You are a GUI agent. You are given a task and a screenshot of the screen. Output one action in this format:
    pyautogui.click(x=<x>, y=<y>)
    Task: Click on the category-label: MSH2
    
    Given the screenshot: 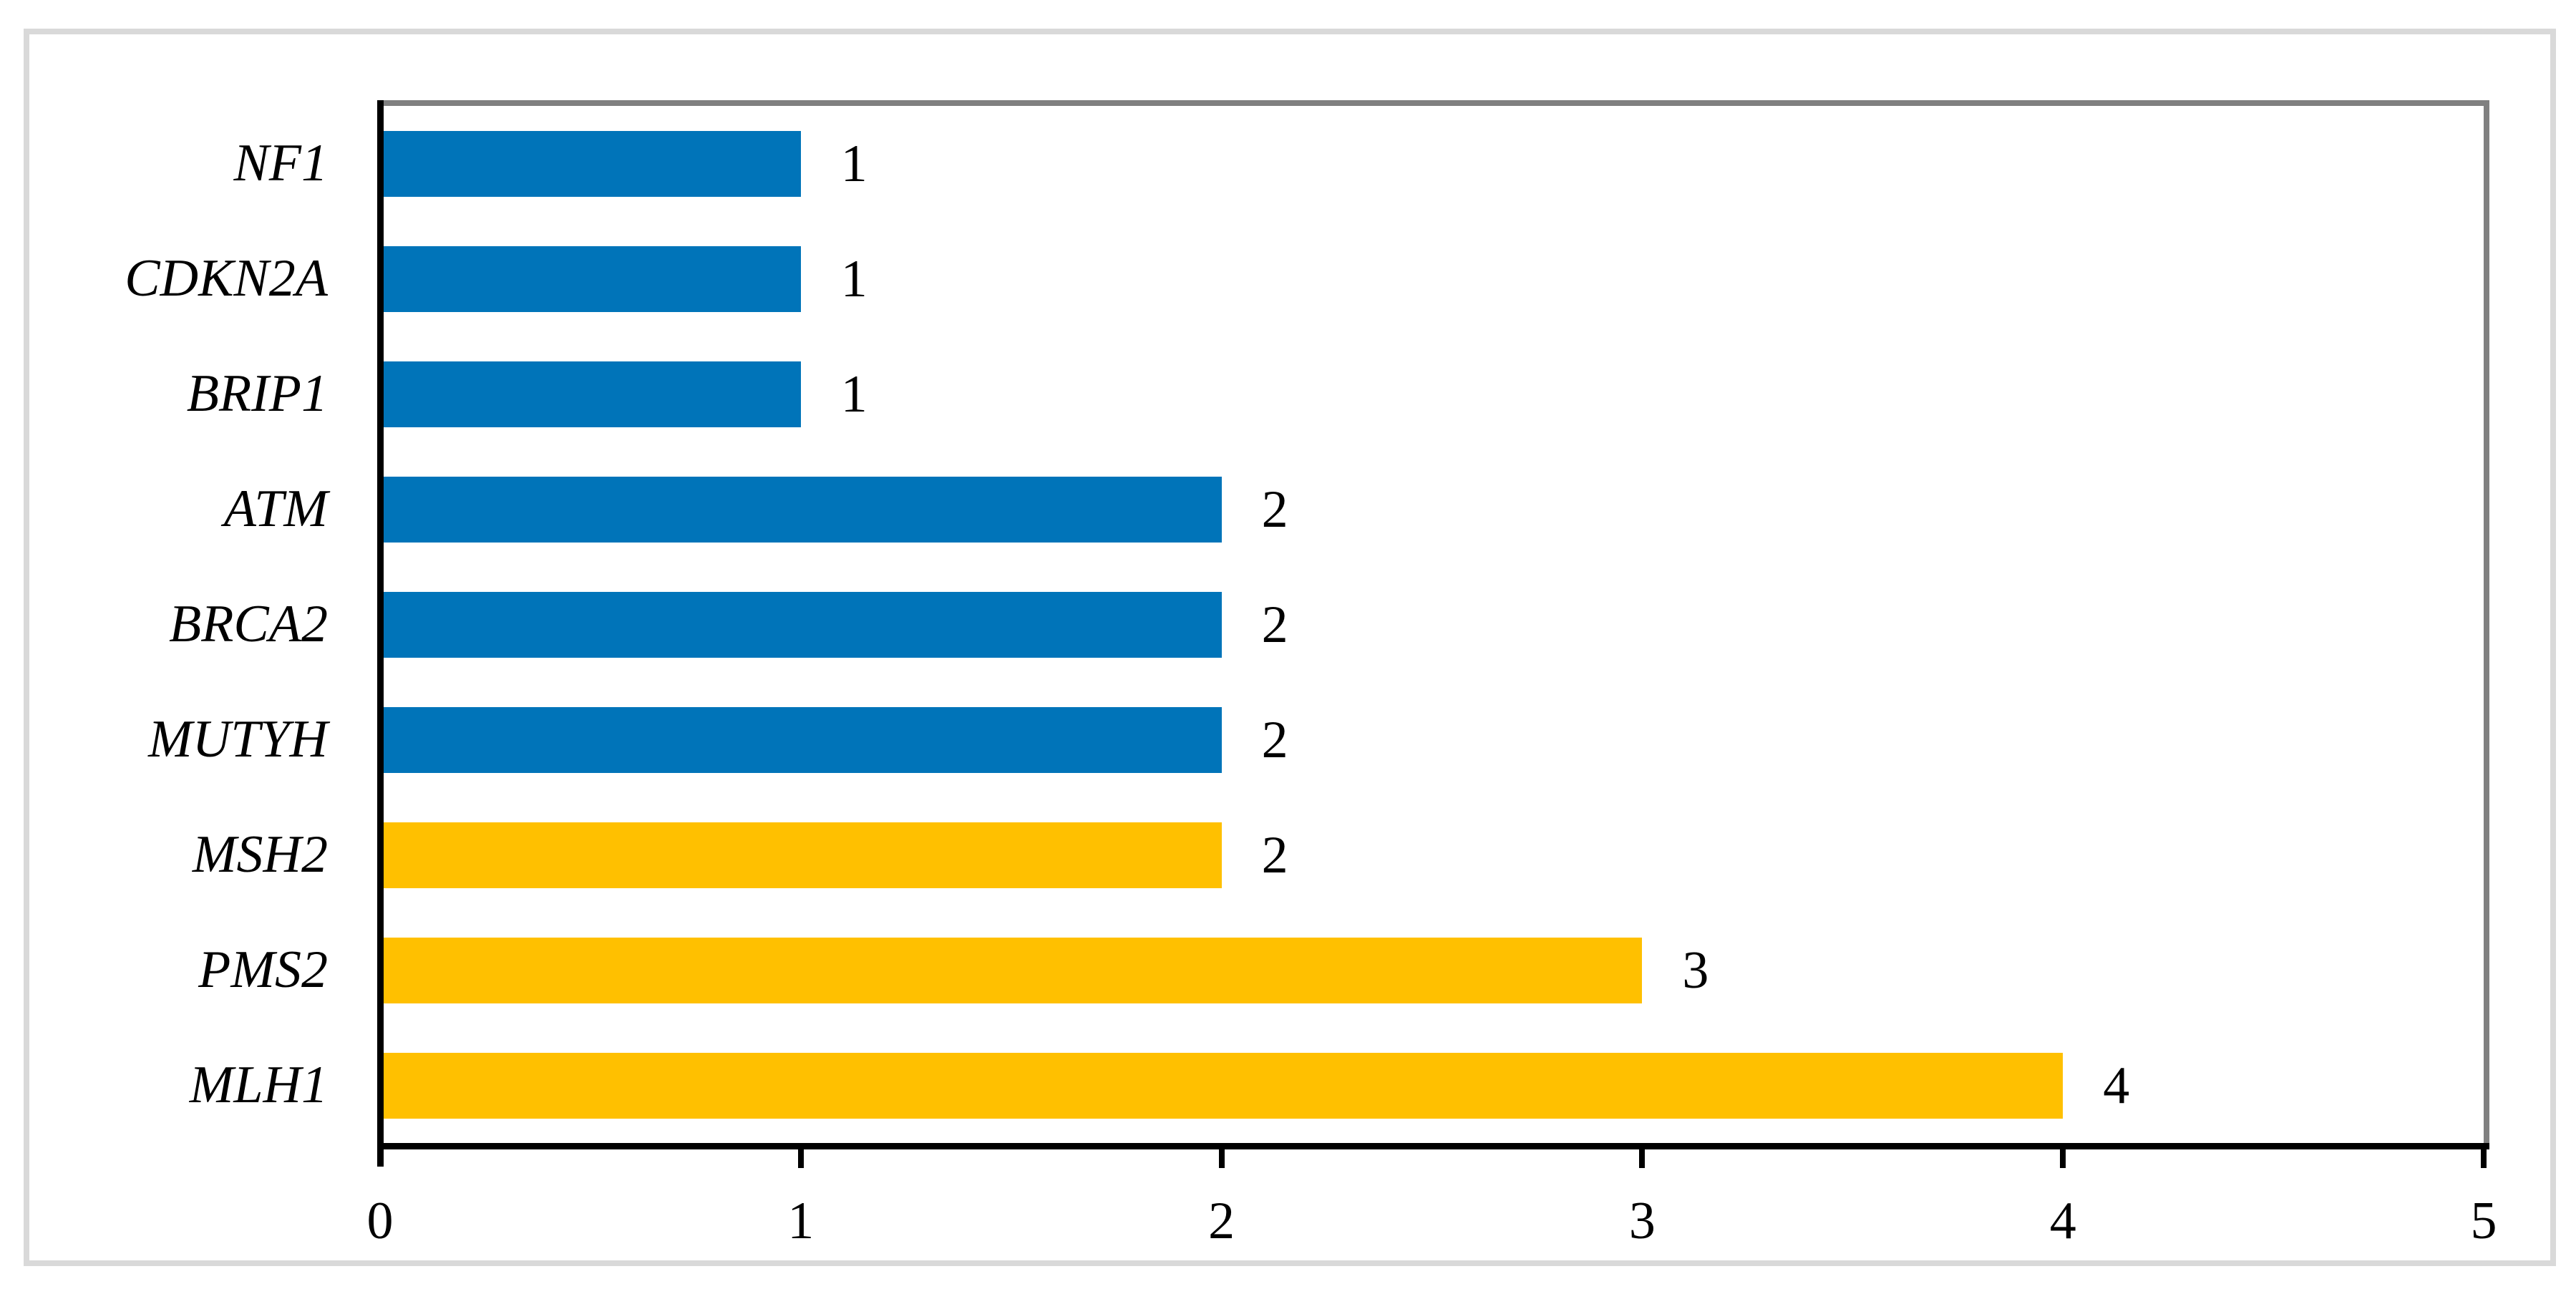 What is the action you would take?
    pyautogui.click(x=260, y=854)
    